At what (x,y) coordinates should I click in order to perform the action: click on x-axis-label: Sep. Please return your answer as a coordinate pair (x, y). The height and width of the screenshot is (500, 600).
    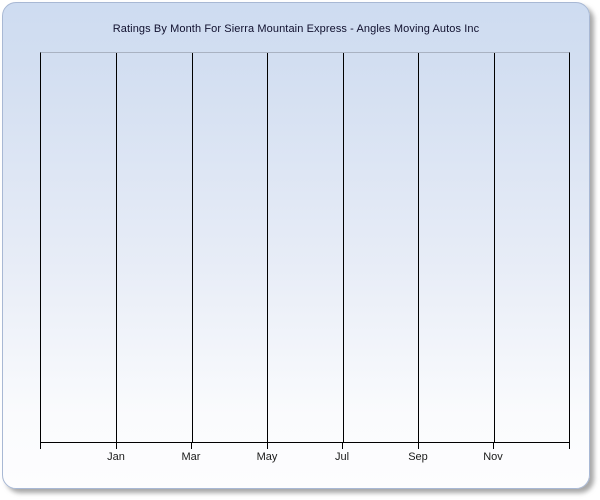
    Looking at the image, I should click on (418, 457).